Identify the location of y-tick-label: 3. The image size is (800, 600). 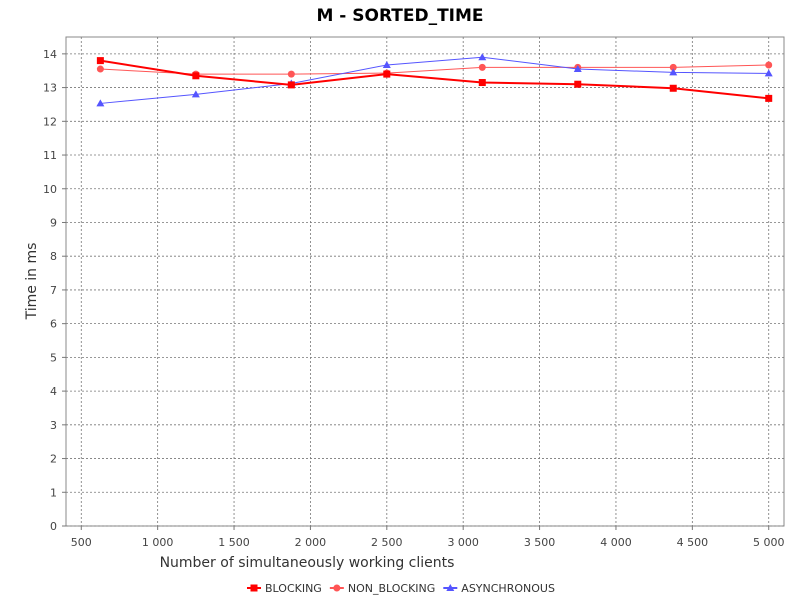
(53, 425).